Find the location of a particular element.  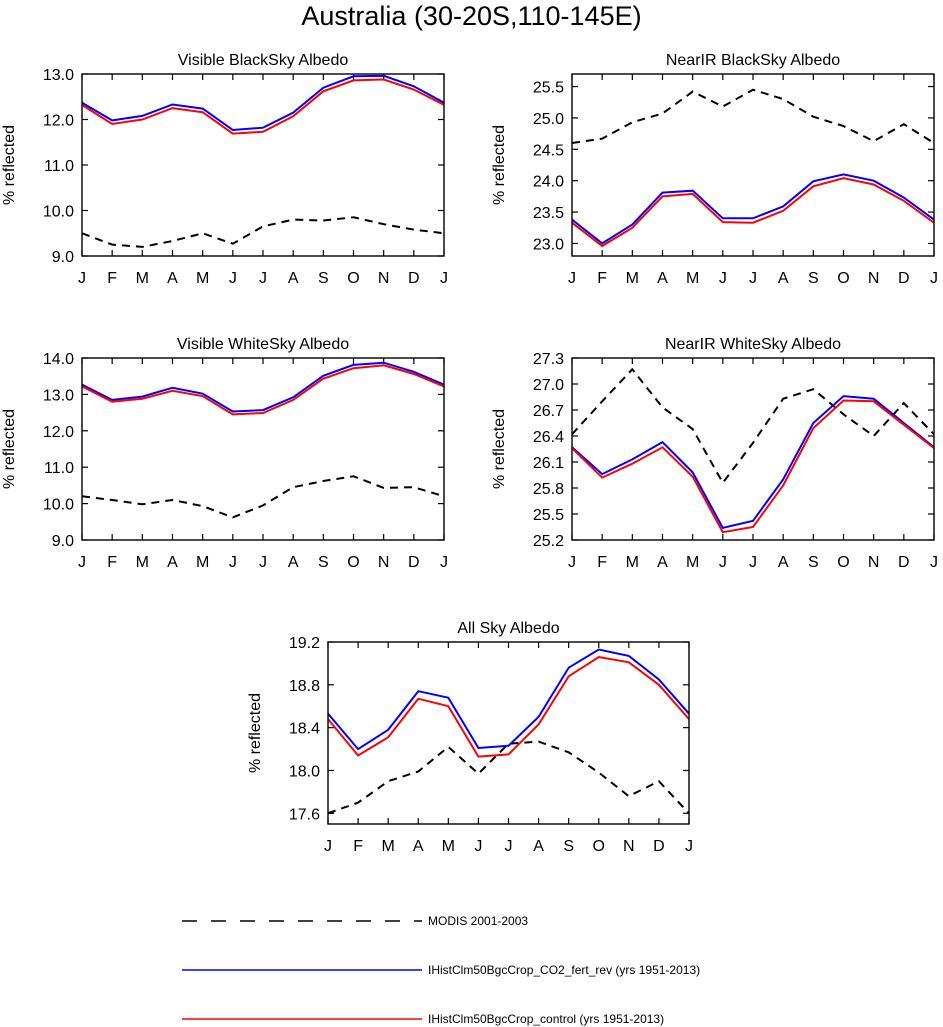

y-tick-label: 26.1 is located at coordinates (548, 463).